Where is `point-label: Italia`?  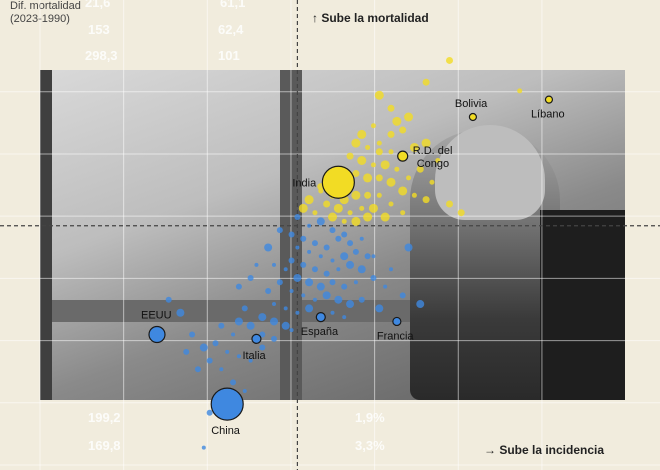 point-label: Italia is located at coordinates (254, 356).